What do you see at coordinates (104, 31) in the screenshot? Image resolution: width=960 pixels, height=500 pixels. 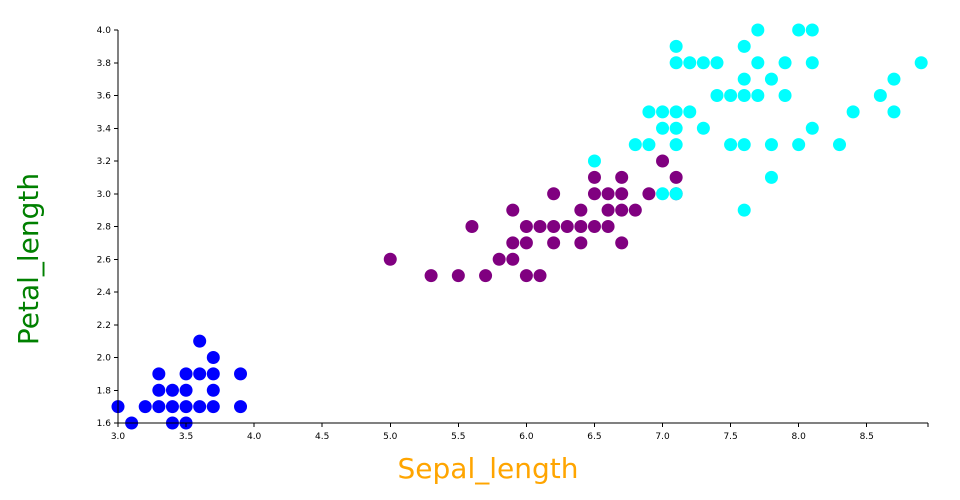 I see `y-tick-label: 4.0` at bounding box center [104, 31].